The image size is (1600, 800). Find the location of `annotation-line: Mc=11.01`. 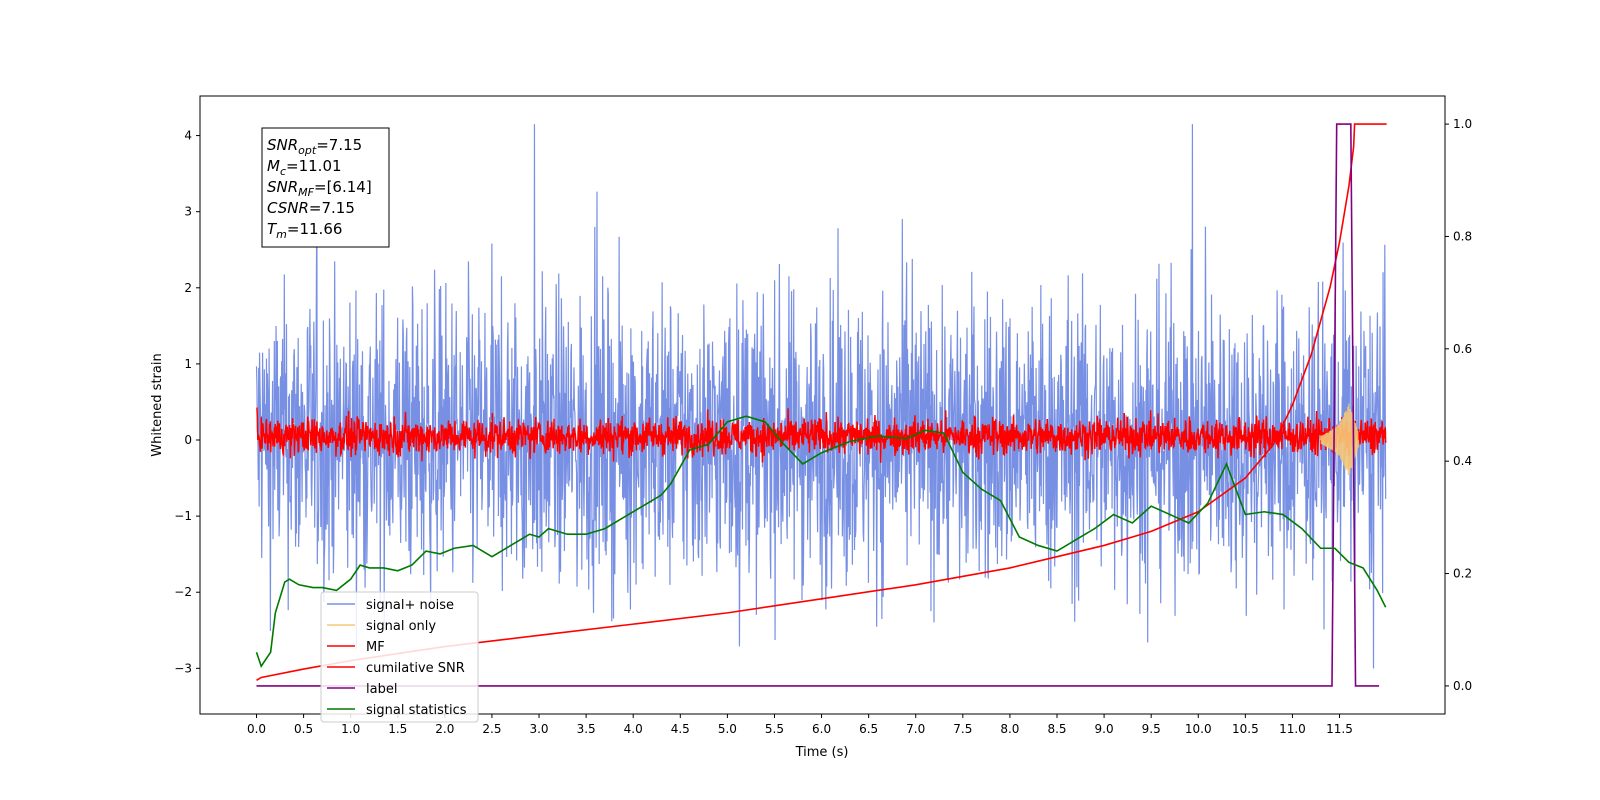

annotation-line: Mc=11.01 is located at coordinates (304, 167).